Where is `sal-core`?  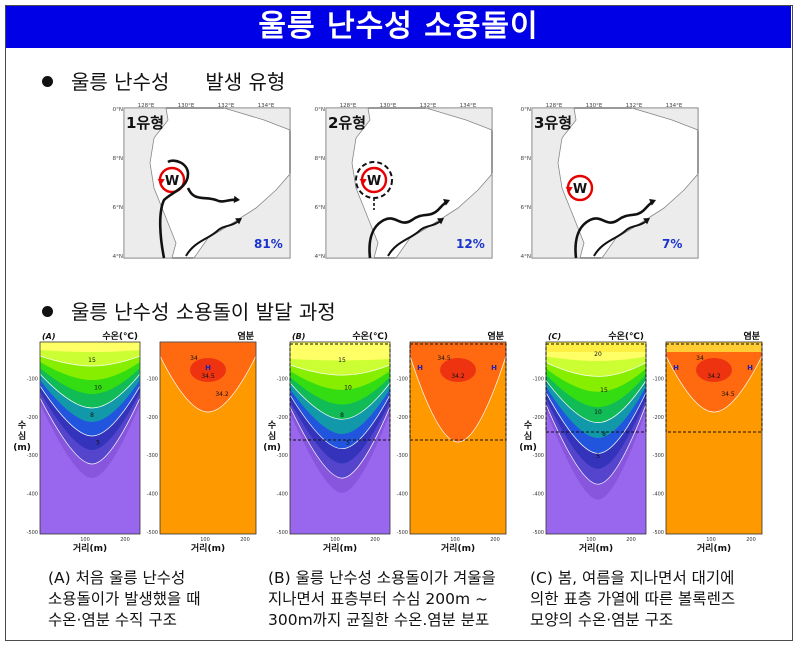 sal-core is located at coordinates (458, 392).